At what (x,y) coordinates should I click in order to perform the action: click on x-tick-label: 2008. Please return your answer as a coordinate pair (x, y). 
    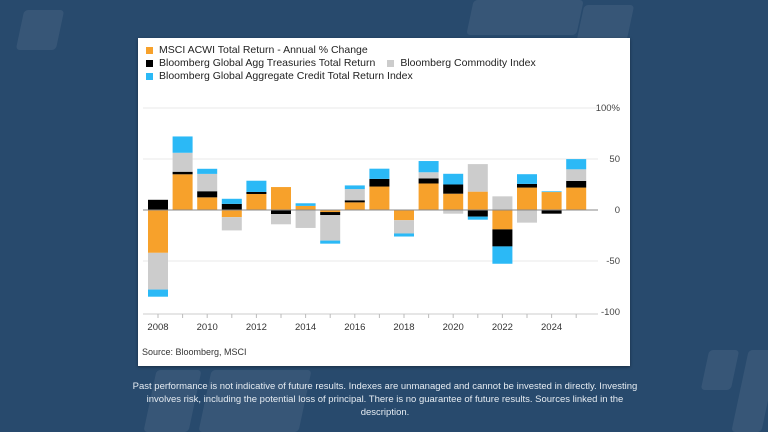
    Looking at the image, I should click on (157, 327).